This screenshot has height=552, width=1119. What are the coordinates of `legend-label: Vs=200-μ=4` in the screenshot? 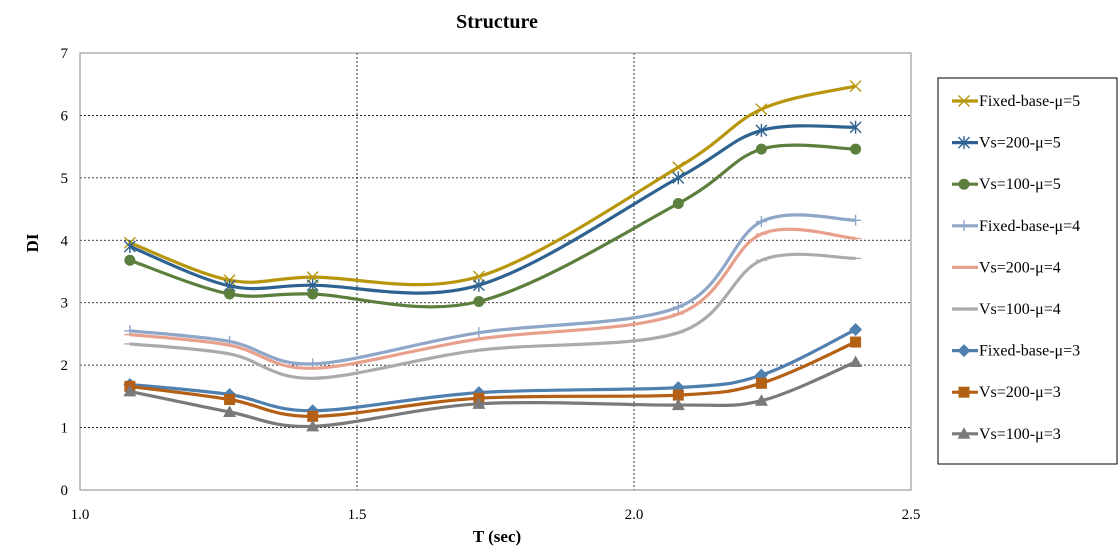 It's located at (1020, 267).